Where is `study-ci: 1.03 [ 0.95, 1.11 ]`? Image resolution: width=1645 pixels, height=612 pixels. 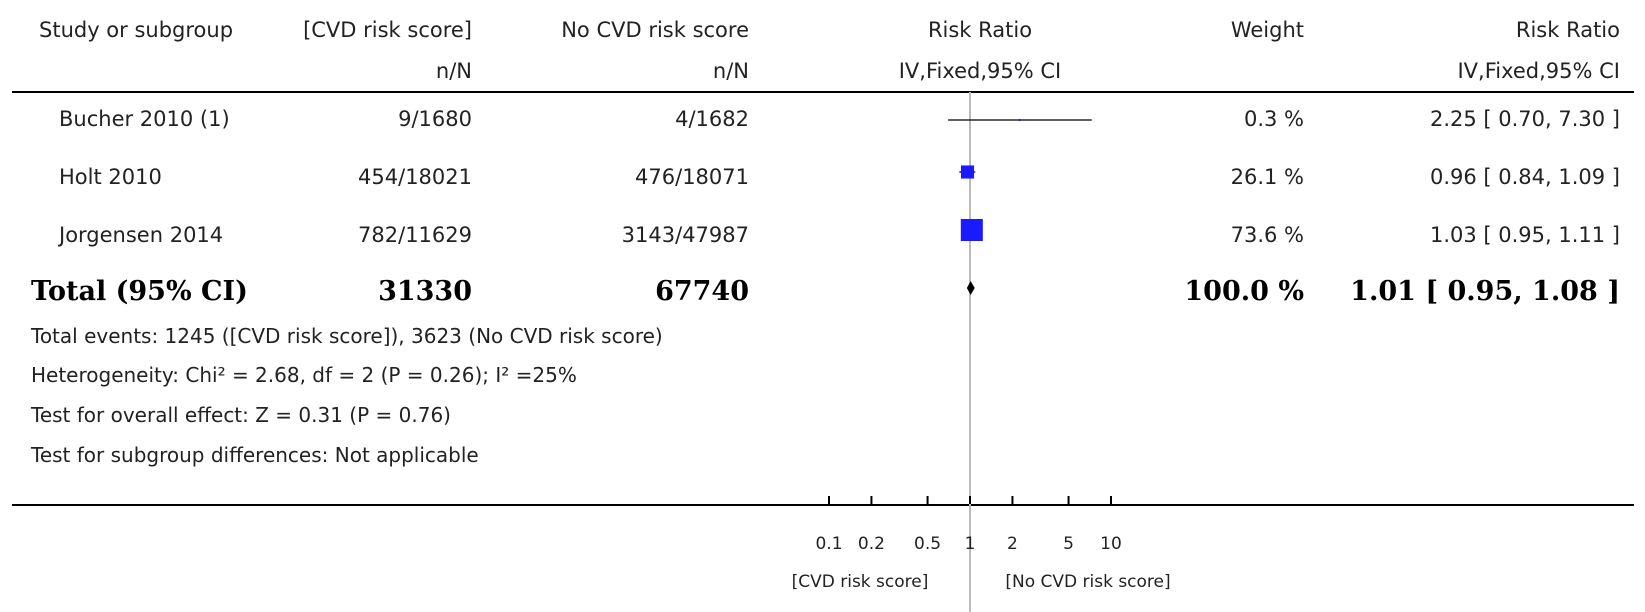
study-ci: 1.03 [ 0.95, 1.11 ] is located at coordinates (1524, 235).